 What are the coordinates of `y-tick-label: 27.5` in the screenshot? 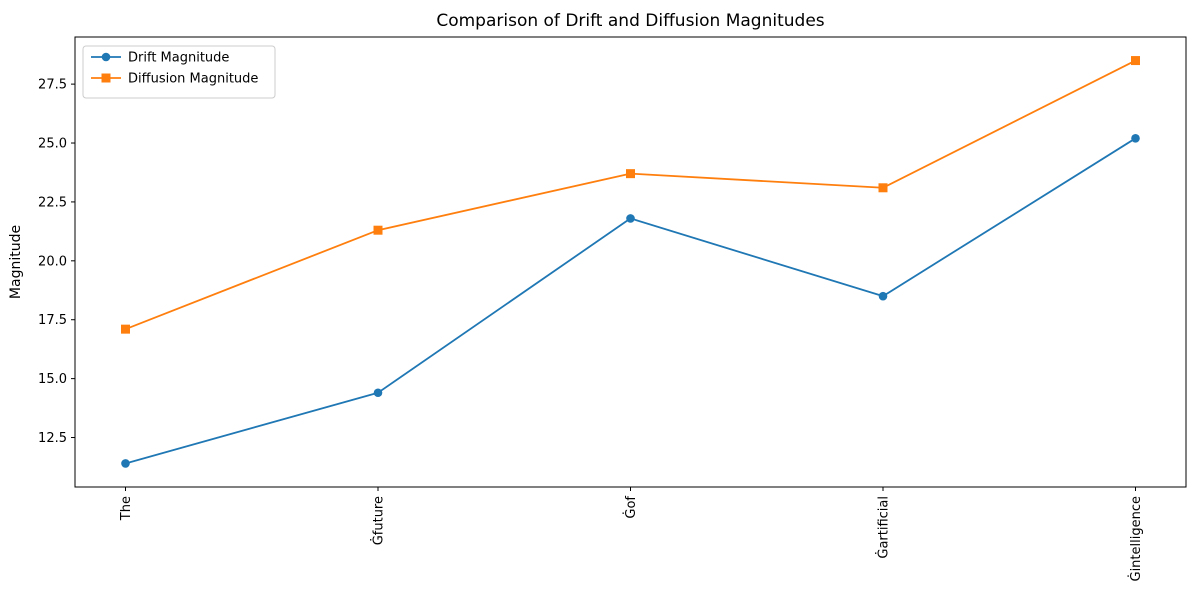 It's located at (52, 85).